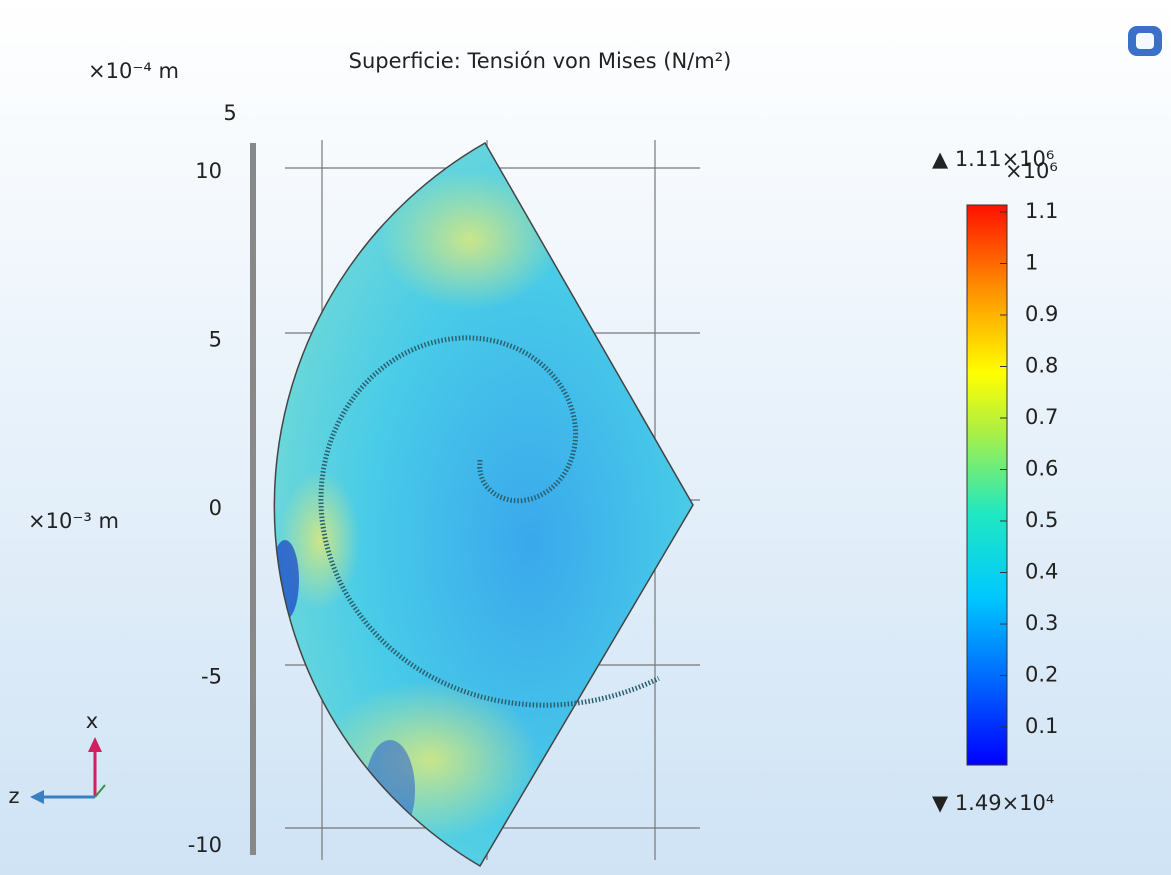  I want to click on colorbar-label: 0.9, so click(1041, 314).